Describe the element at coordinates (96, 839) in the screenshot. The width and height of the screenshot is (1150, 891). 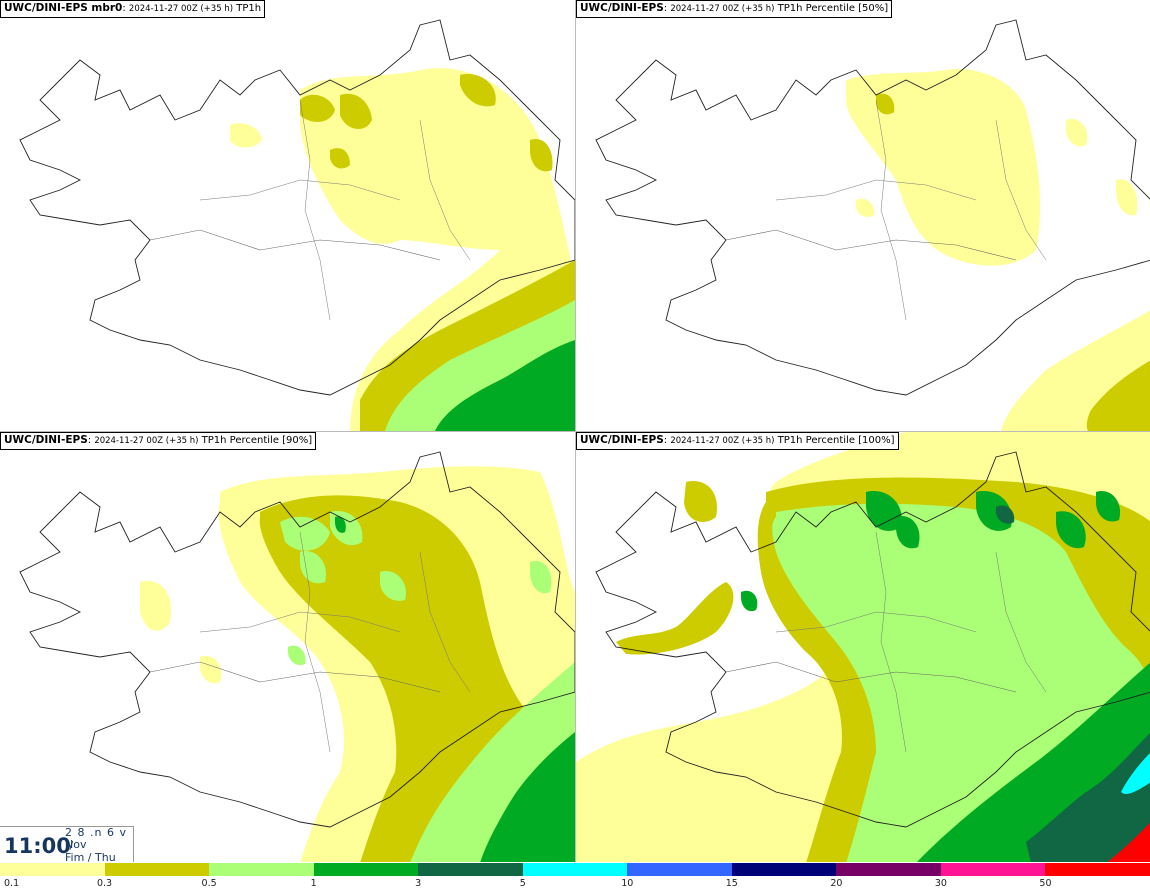
I see `clock-date-line: 2 8 .n 6 v ./` at that location.